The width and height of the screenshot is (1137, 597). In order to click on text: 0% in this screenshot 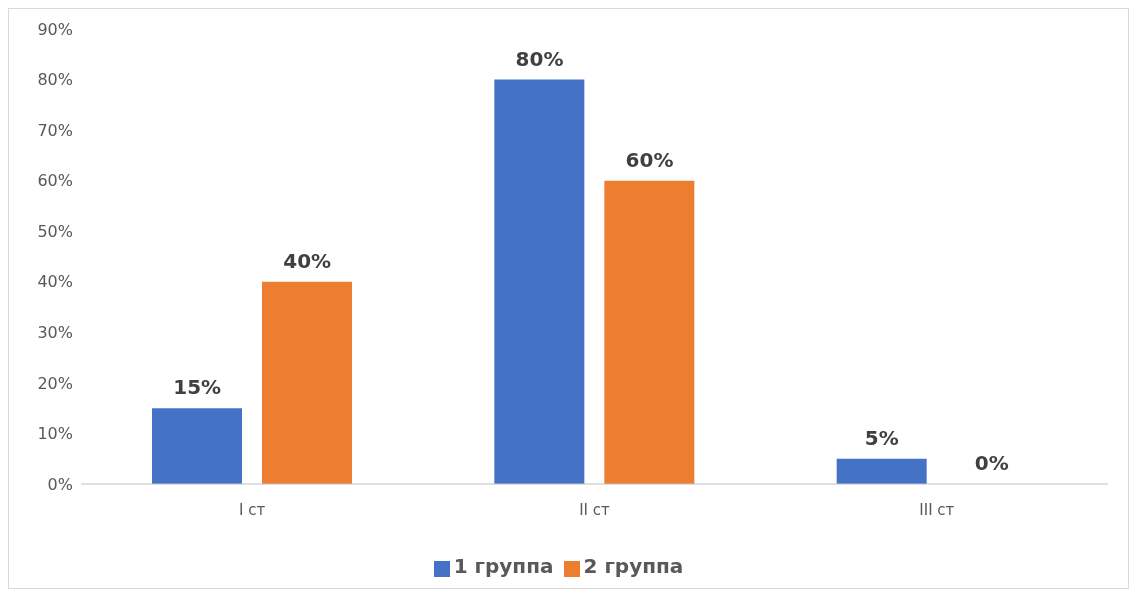, I will do `click(991, 463)`.